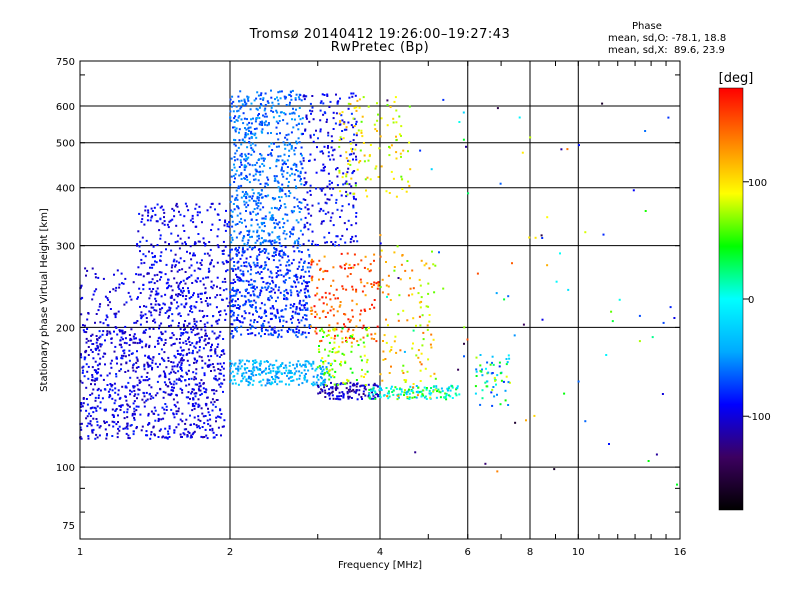 The height and width of the screenshot is (600, 800). I want to click on x-tick-label: 8, so click(530, 552).